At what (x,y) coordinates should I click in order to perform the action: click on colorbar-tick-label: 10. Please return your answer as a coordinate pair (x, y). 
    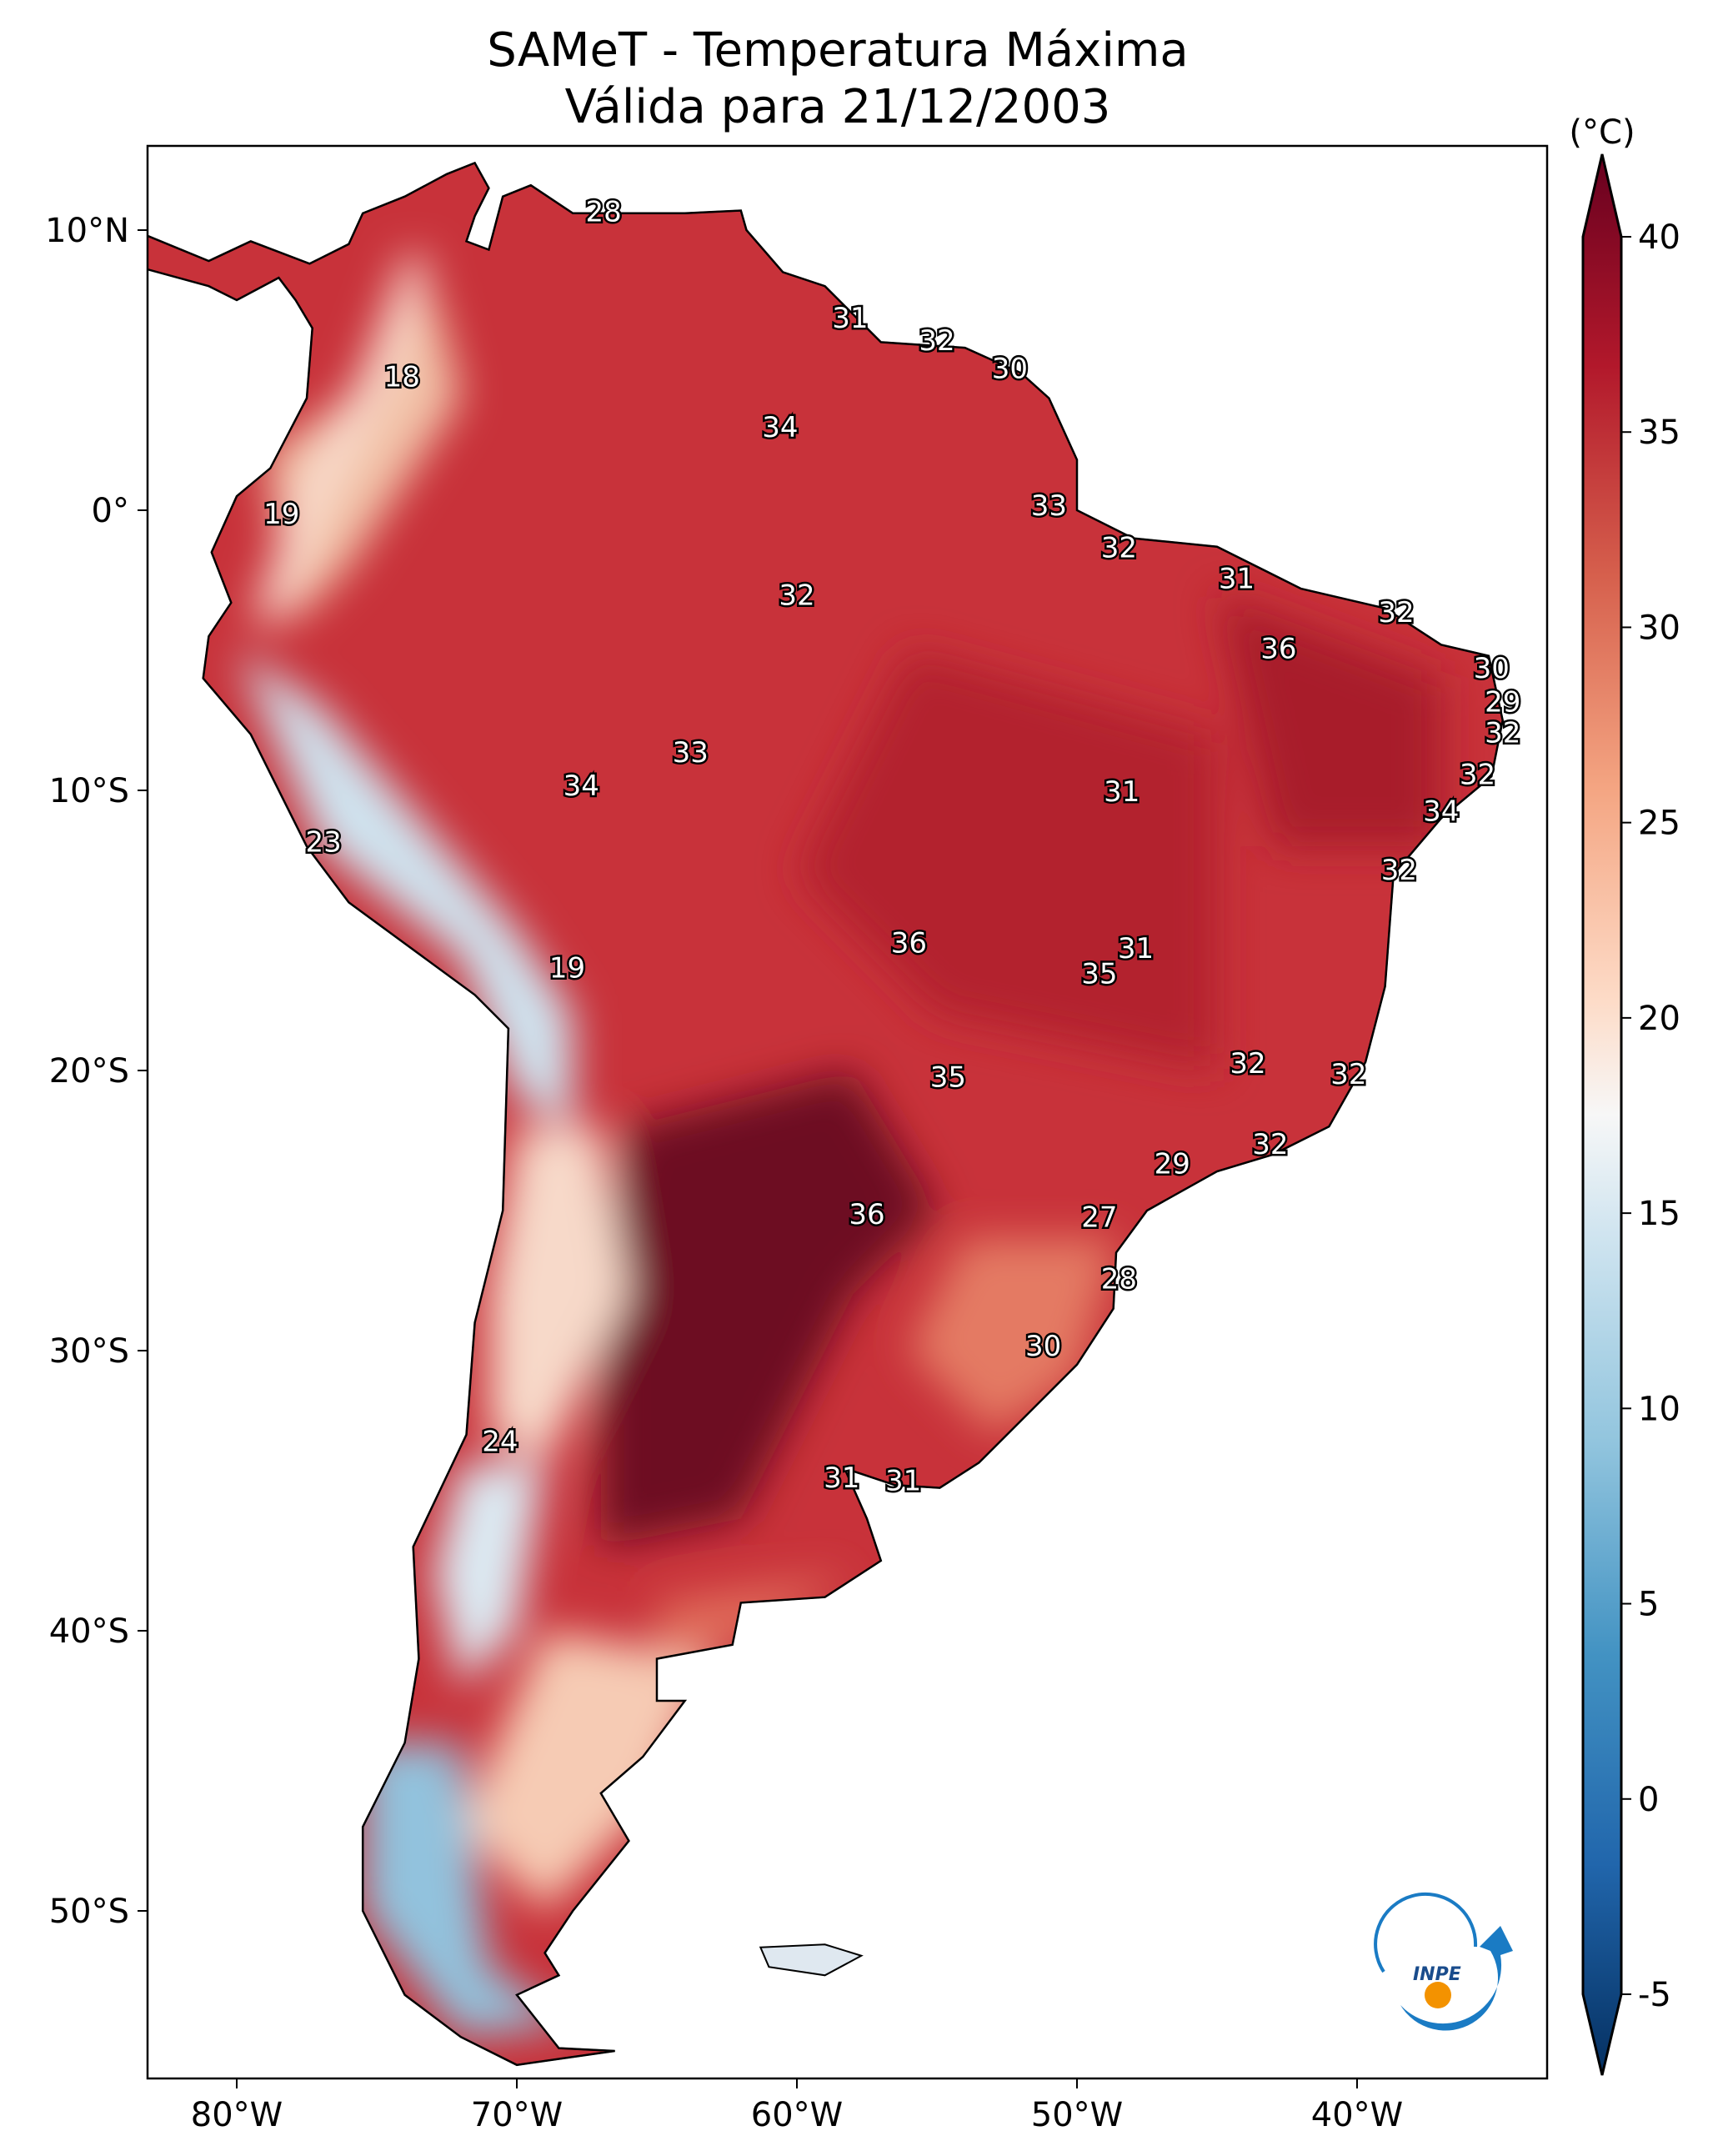
    Looking at the image, I should click on (1659, 1409).